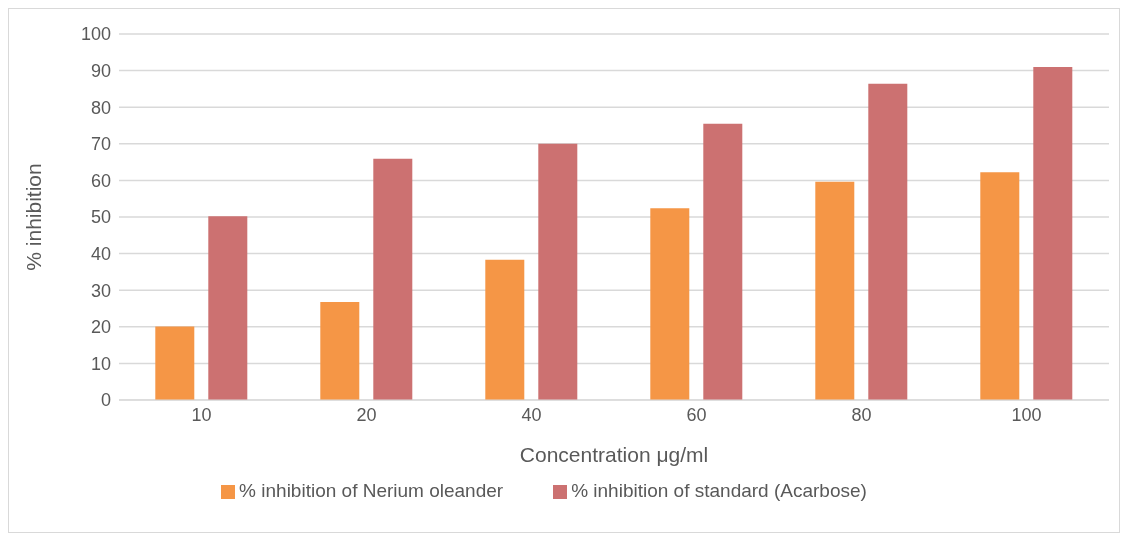 This screenshot has height=541, width=1128. I want to click on legend-label: % inhibition of standard (Acarbose), so click(719, 490).